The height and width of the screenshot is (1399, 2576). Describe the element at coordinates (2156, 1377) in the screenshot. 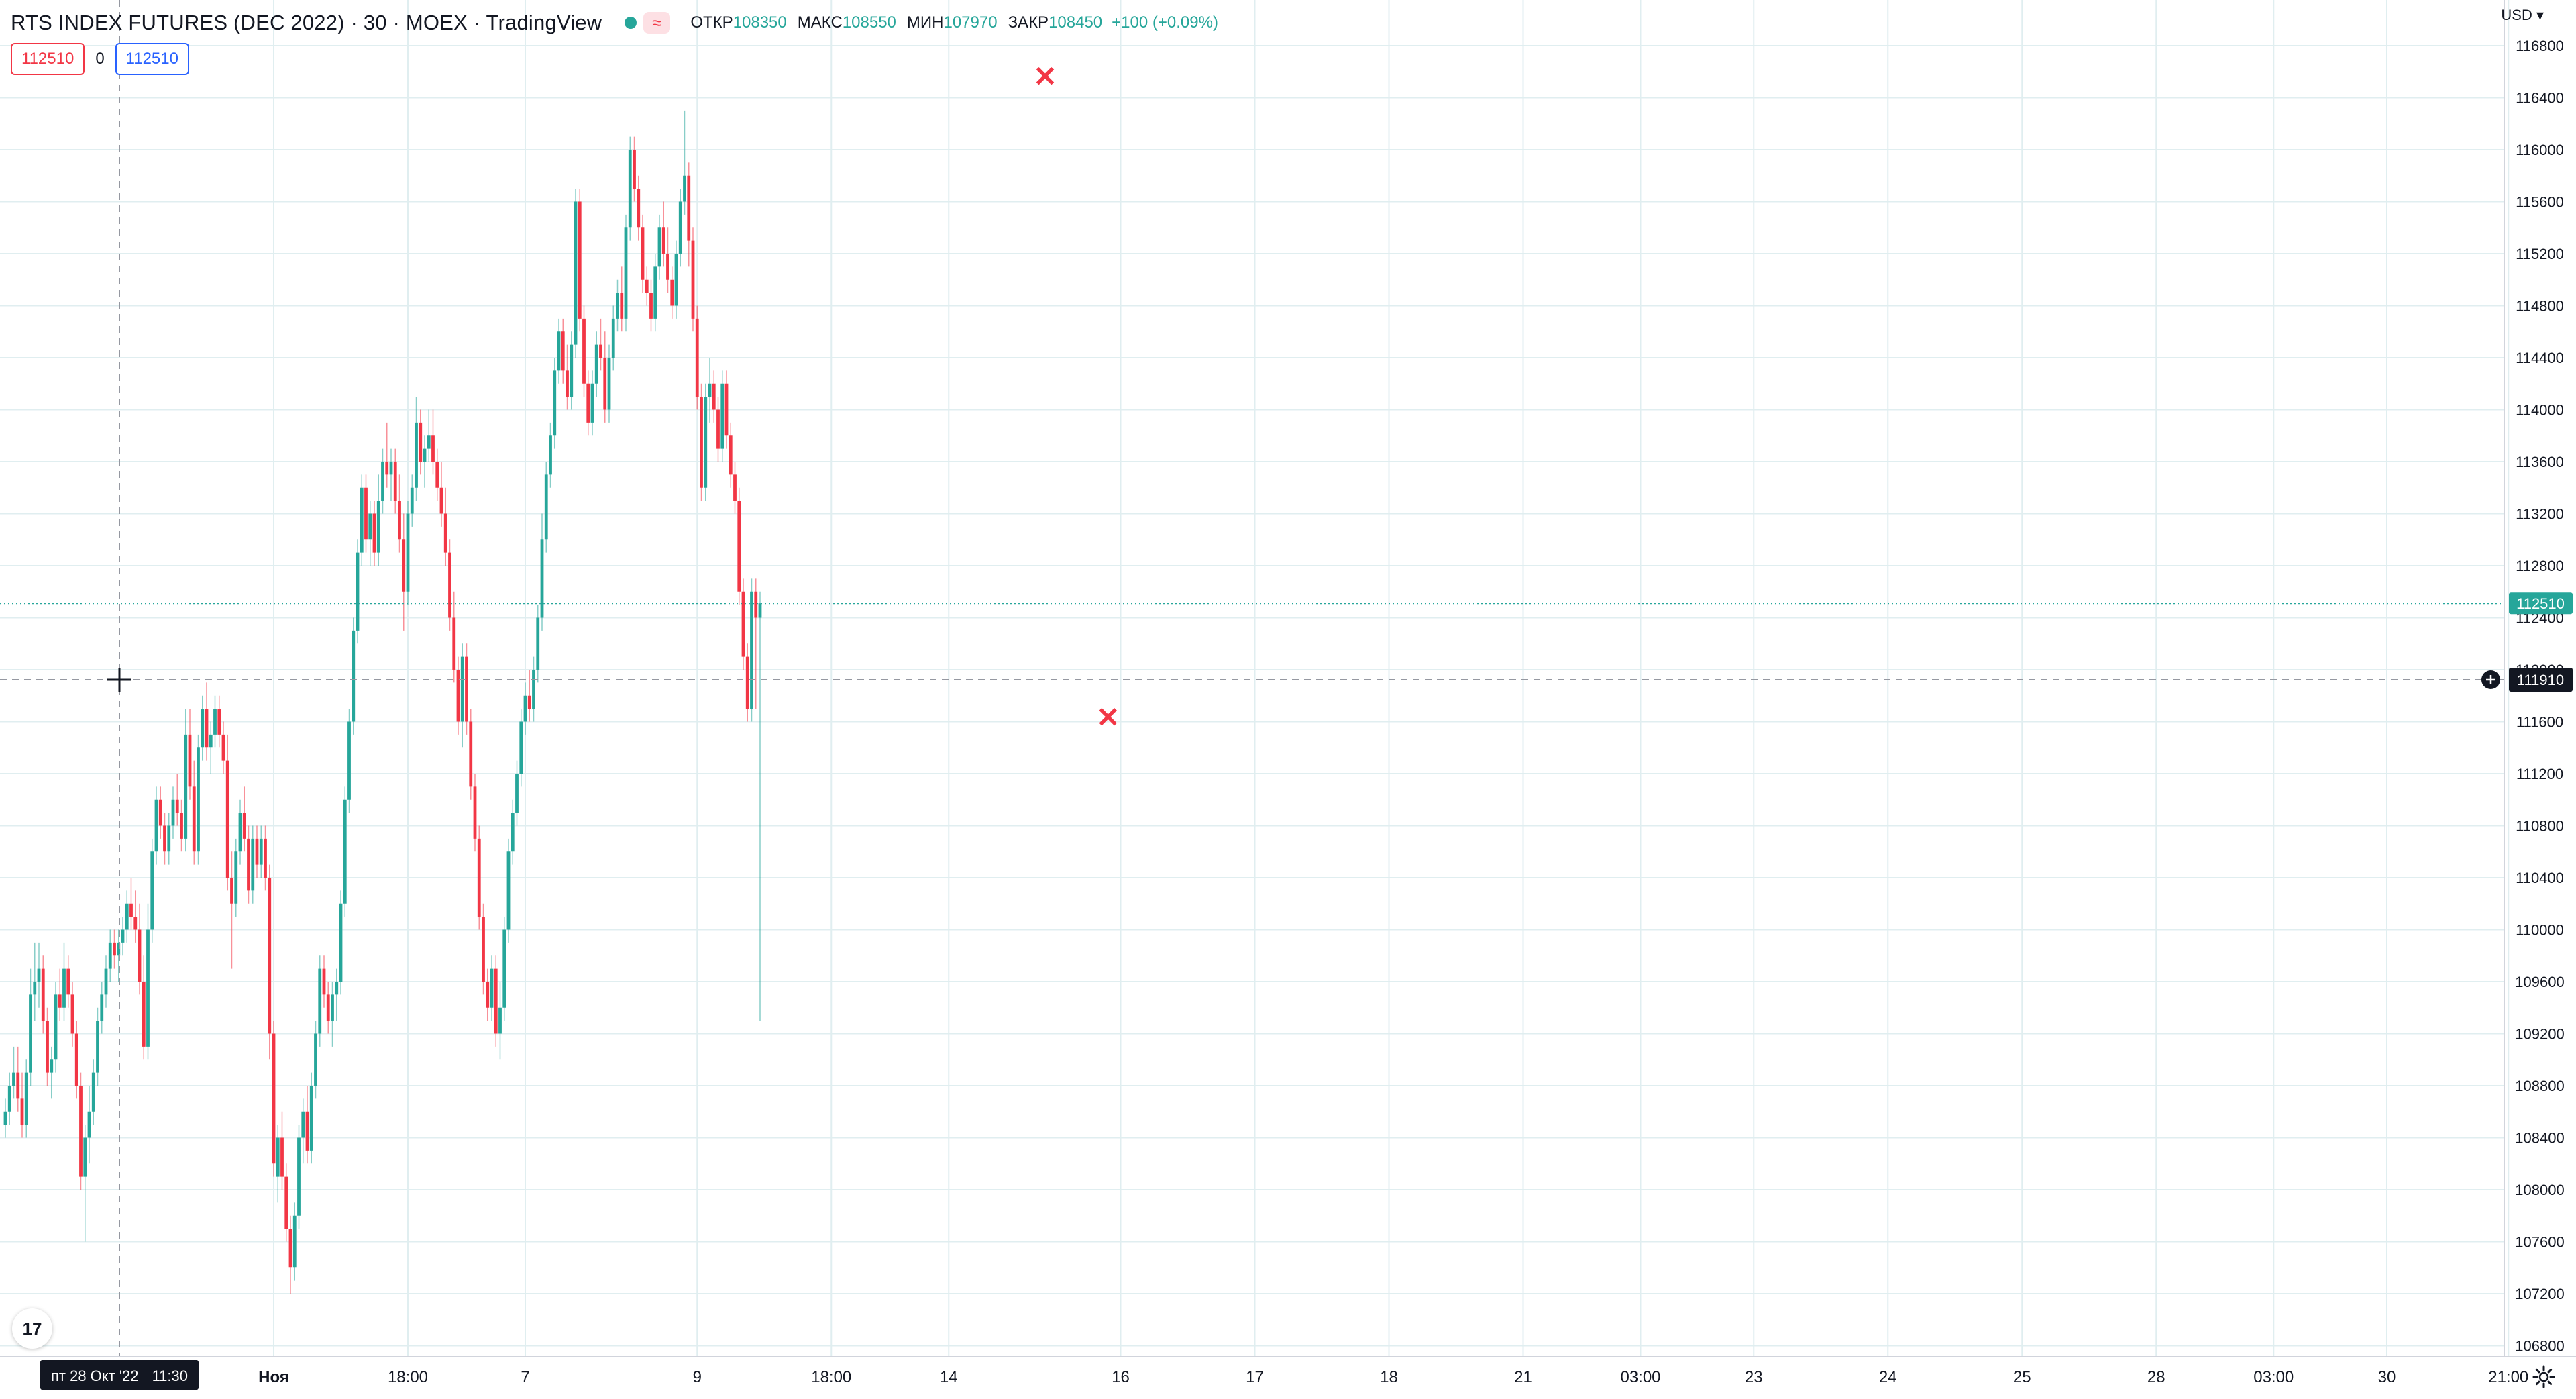

I see `time-tick-label: 28` at that location.